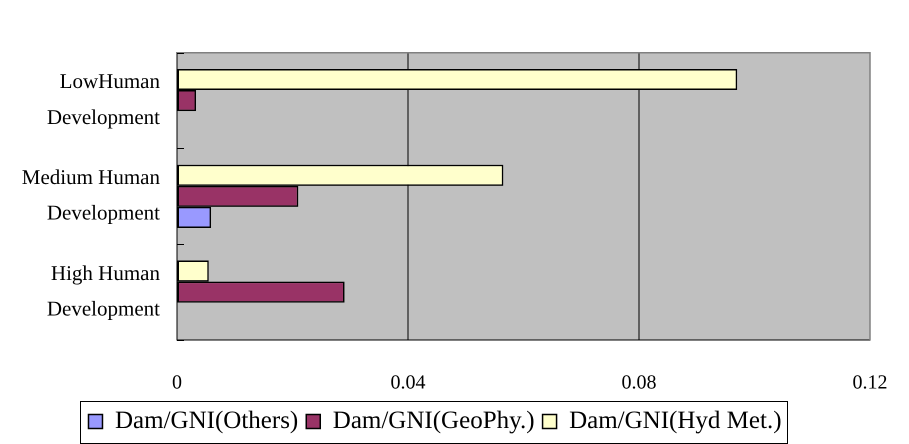 This screenshot has height=444, width=909. I want to click on y-tick-label: LowHuman Development, so click(103, 99).